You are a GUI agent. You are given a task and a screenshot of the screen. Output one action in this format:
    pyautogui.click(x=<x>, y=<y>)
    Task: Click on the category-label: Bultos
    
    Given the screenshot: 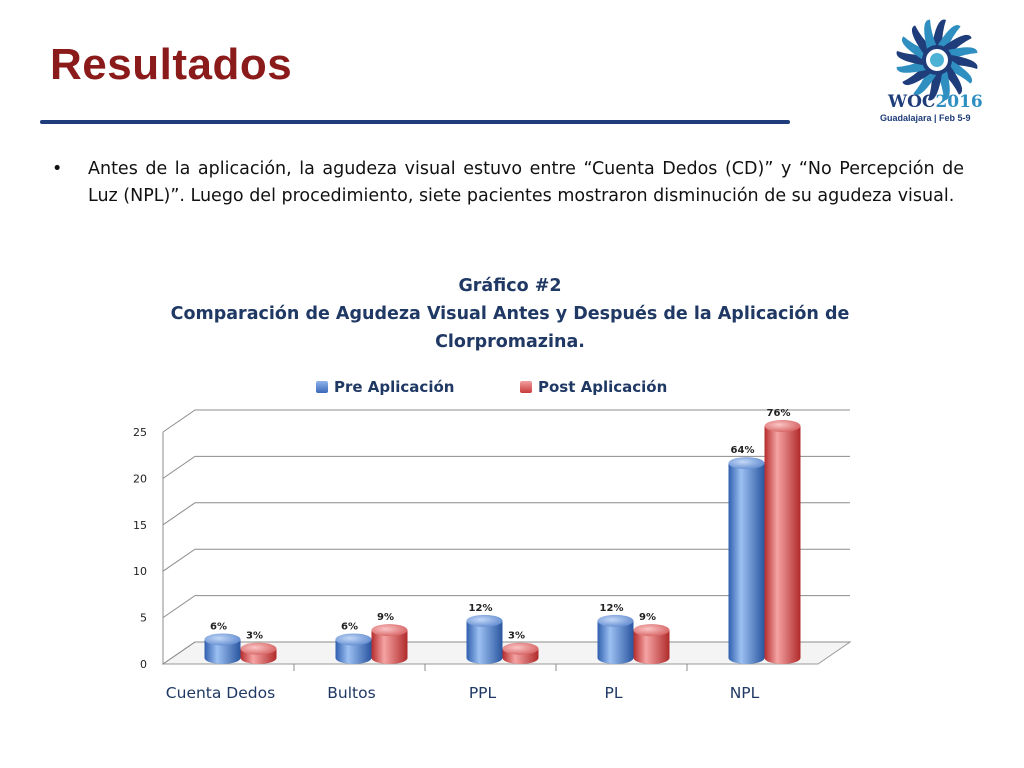 What is the action you would take?
    pyautogui.click(x=351, y=693)
    